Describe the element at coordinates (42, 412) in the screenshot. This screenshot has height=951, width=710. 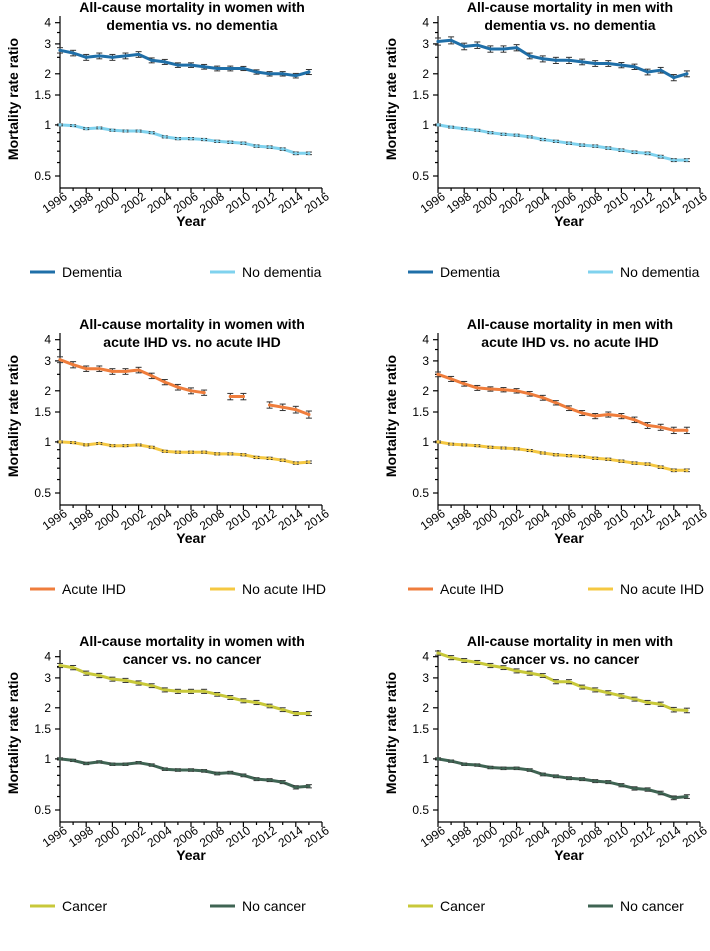
I see `y-tick-label: 1.5` at that location.